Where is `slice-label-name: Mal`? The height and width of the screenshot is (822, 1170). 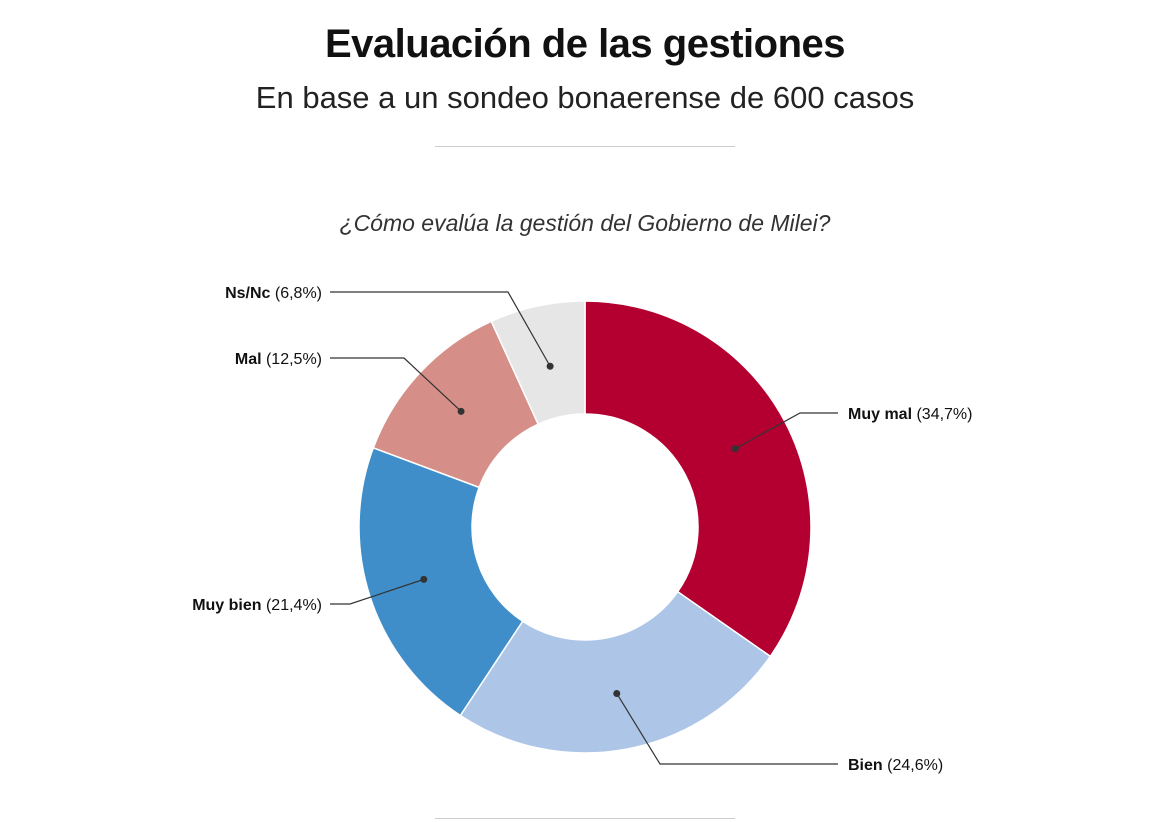 slice-label-name: Mal is located at coordinates (248, 359).